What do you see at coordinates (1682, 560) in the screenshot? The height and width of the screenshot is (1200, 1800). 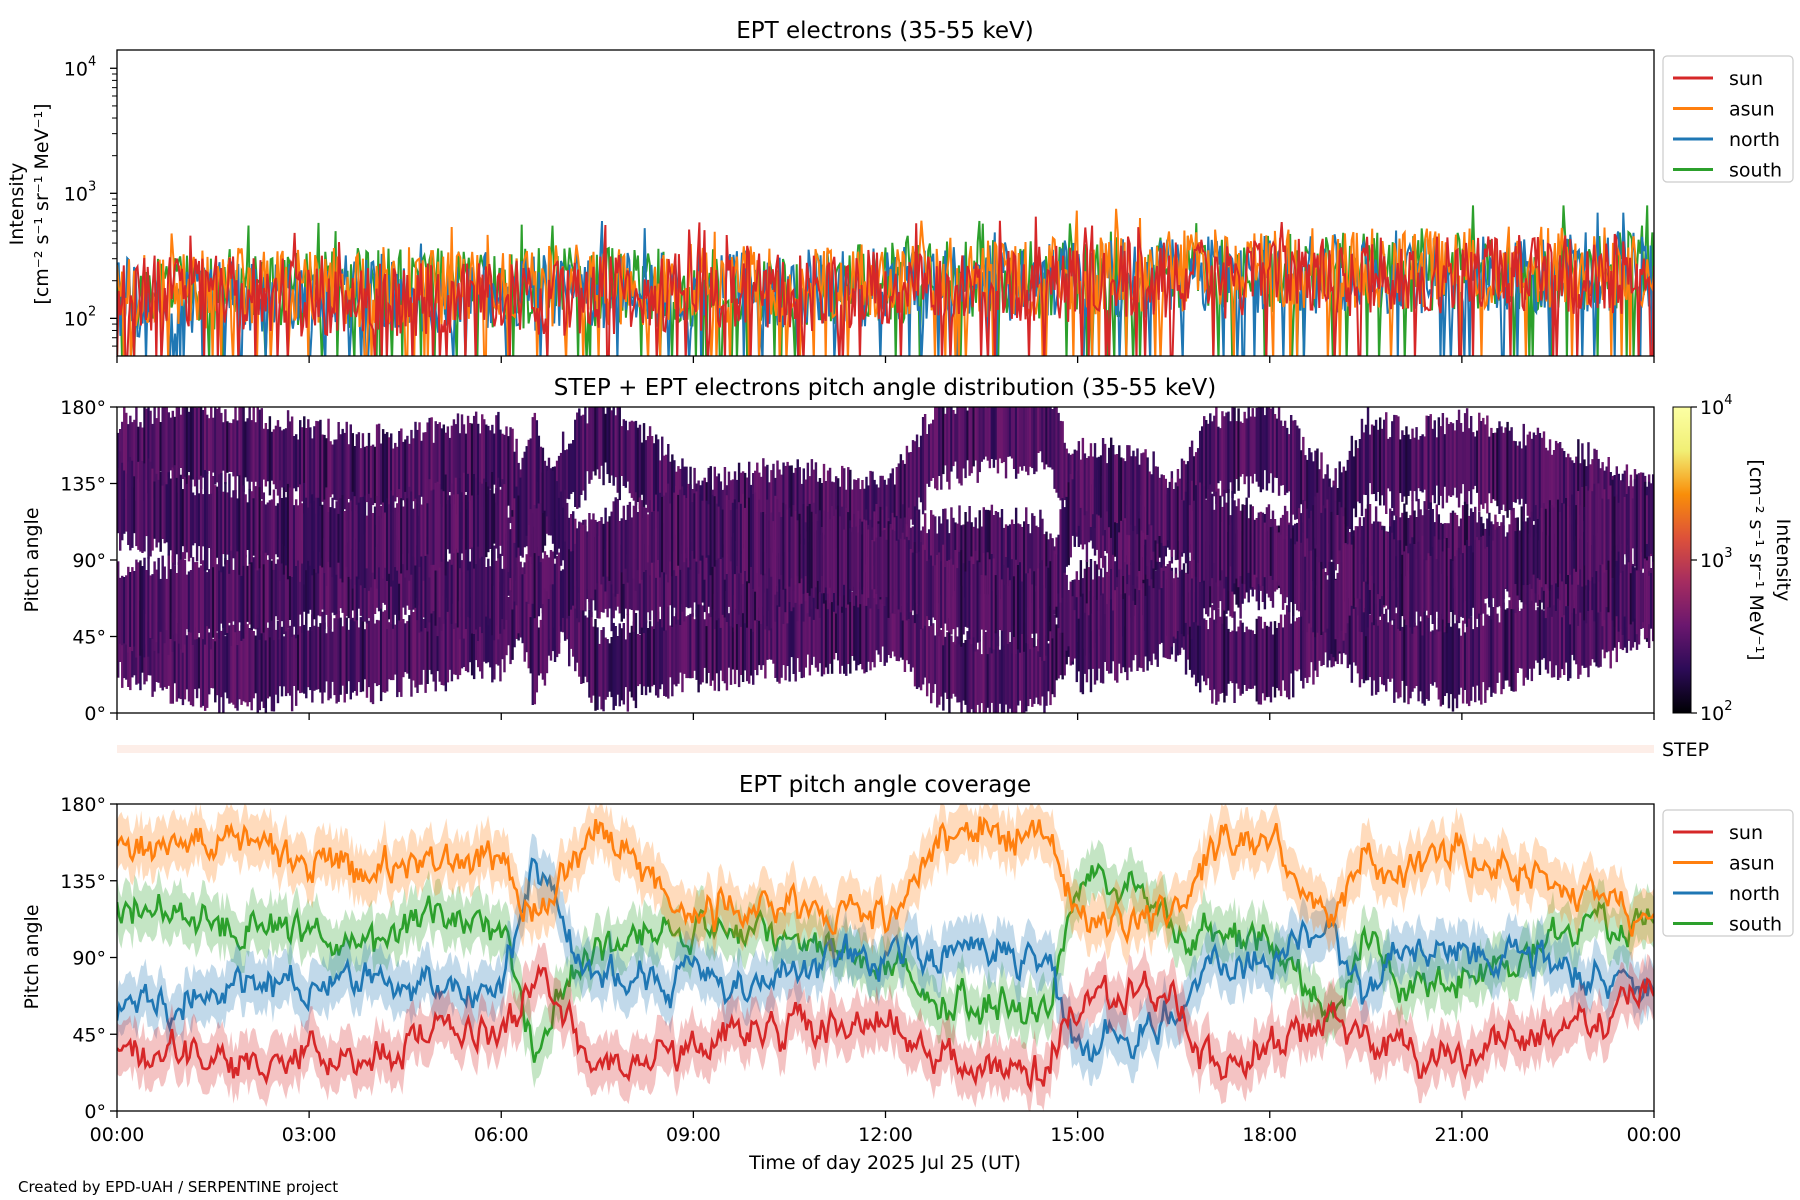 I see `colorbar` at bounding box center [1682, 560].